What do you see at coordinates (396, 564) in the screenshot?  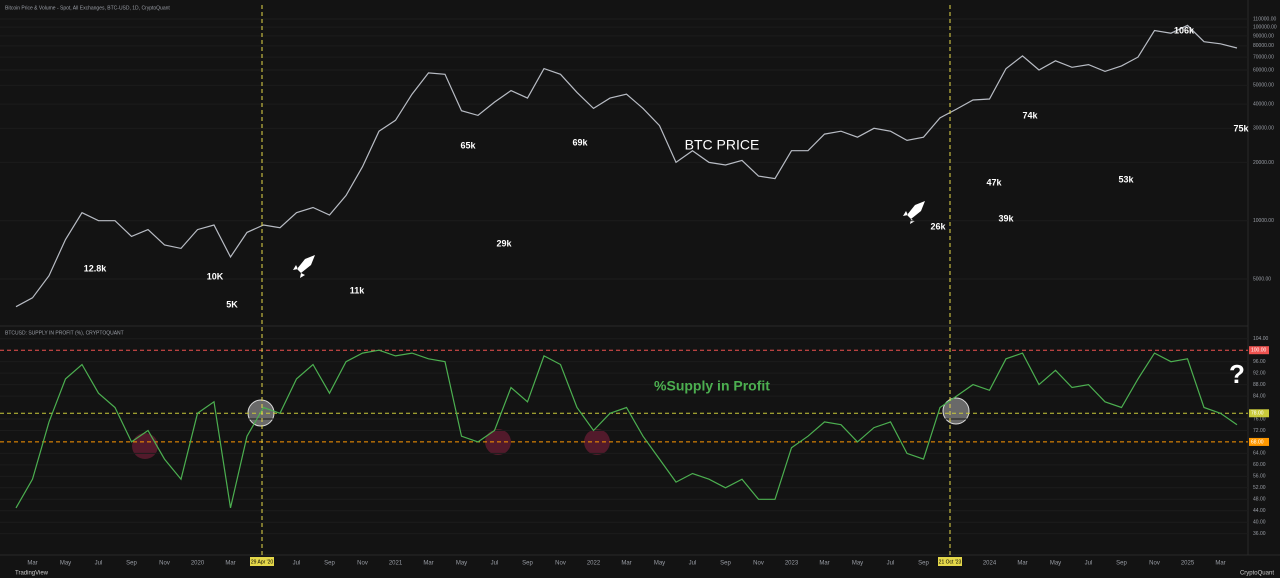 I see `x-tick-label: 2021` at bounding box center [396, 564].